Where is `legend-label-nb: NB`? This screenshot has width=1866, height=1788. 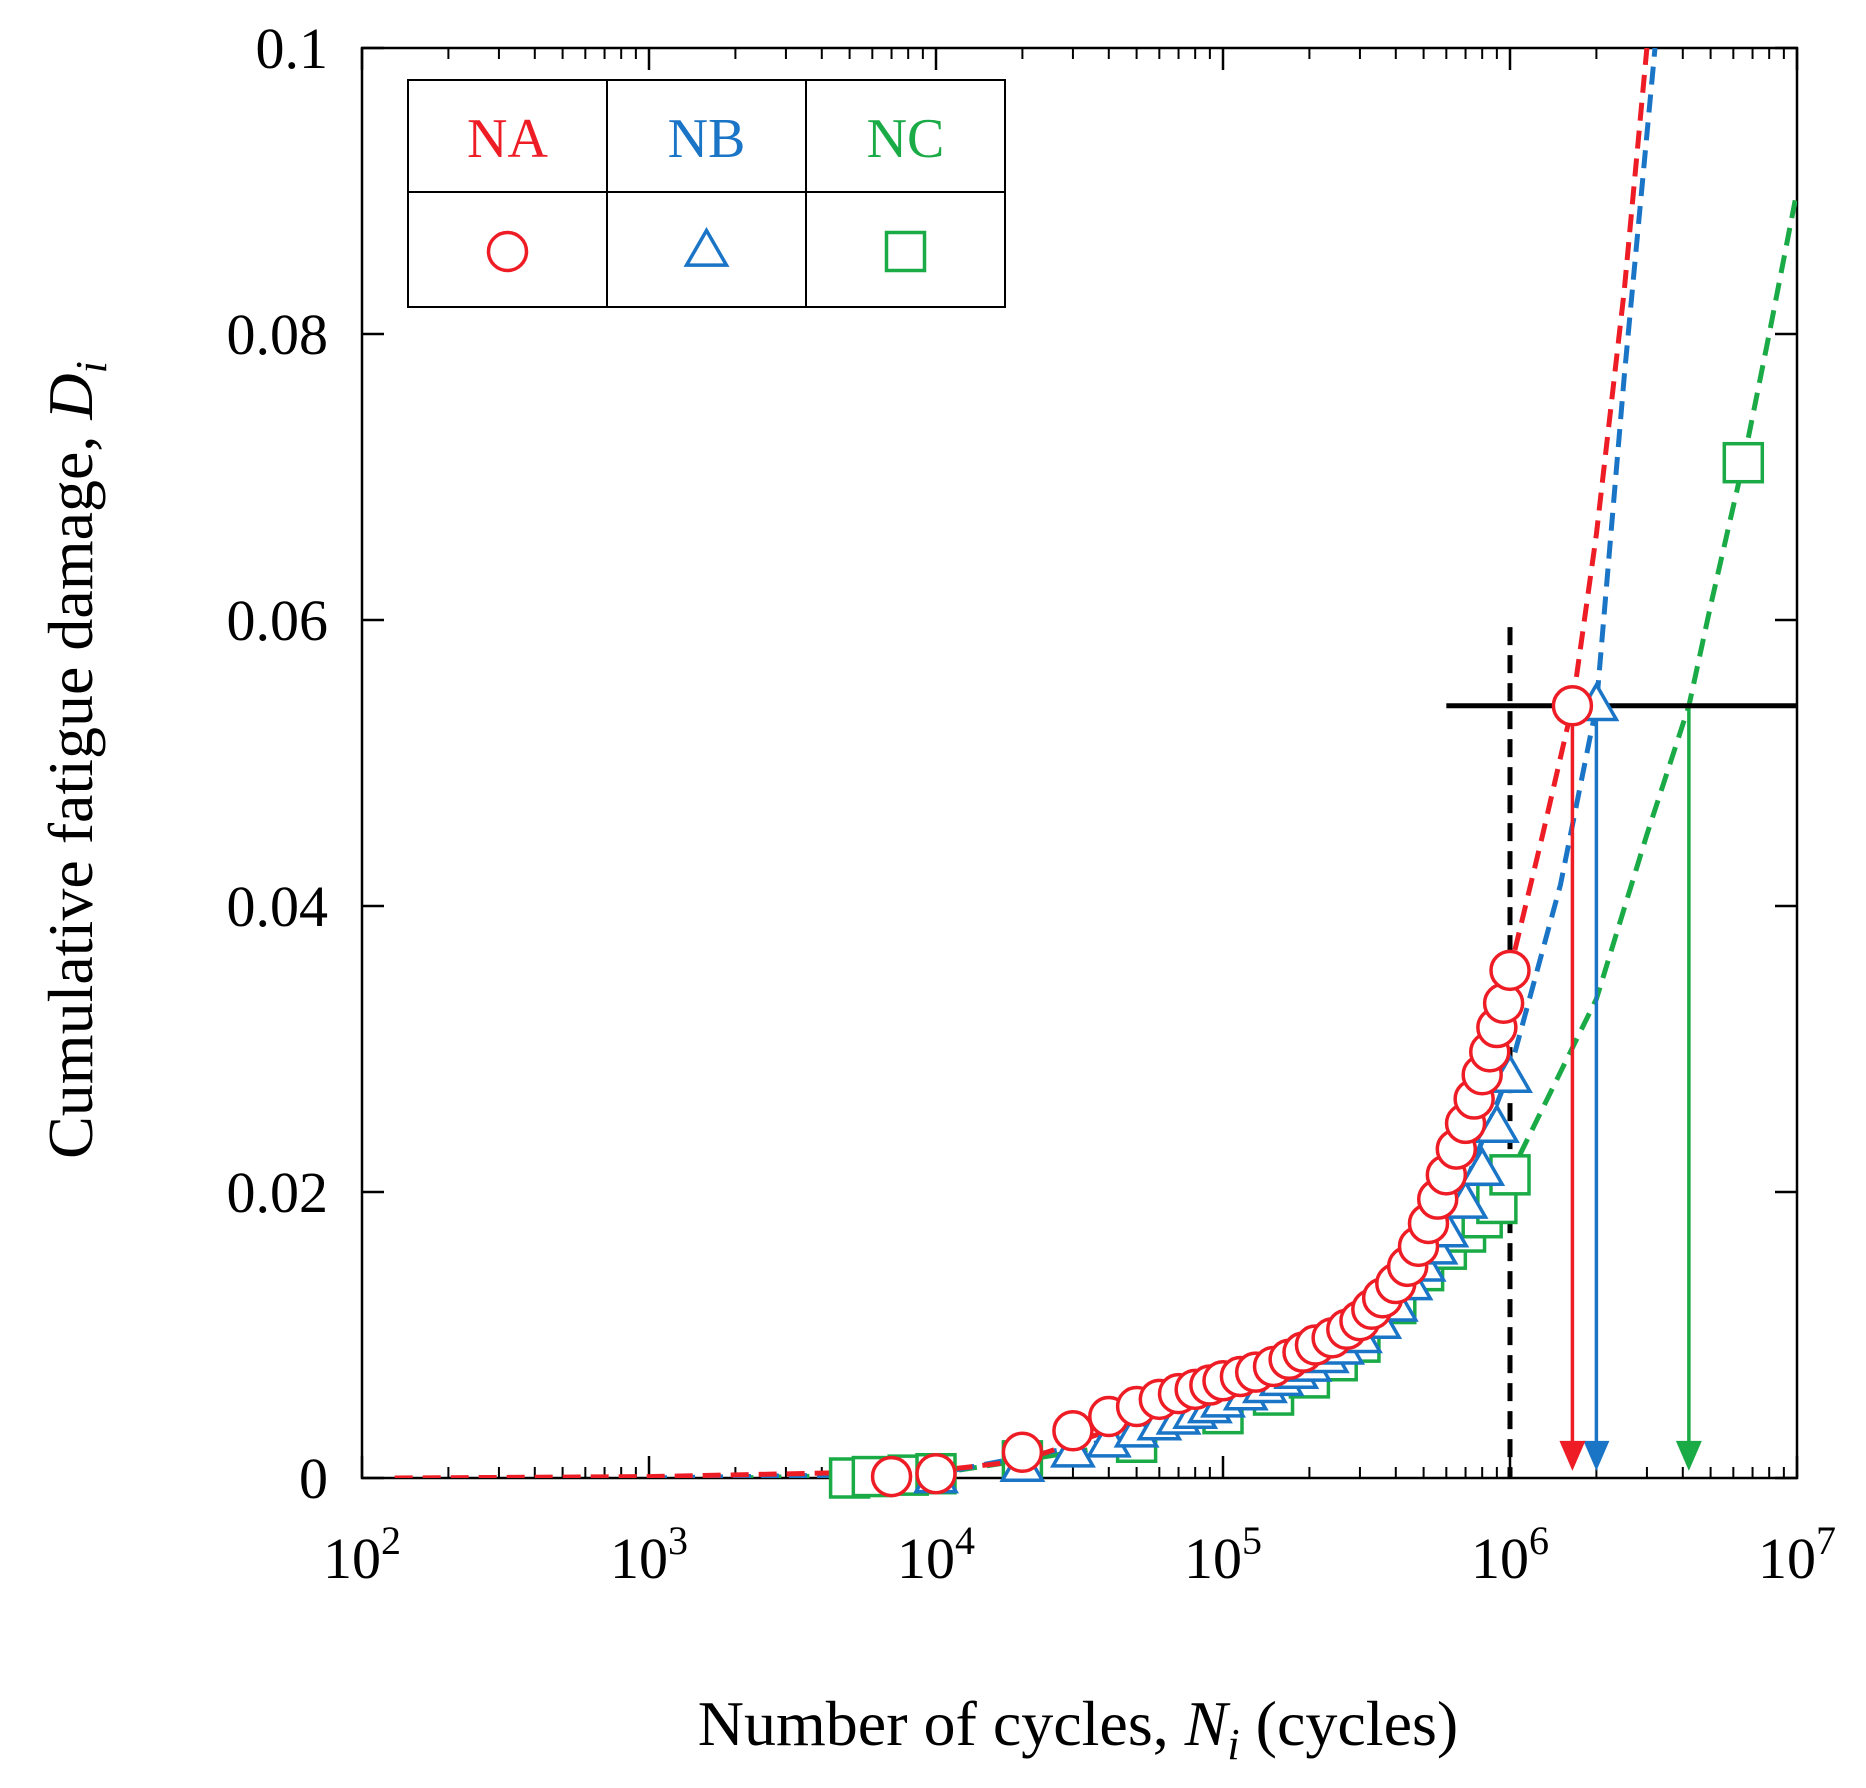
legend-label-nb: NB is located at coordinates (707, 139).